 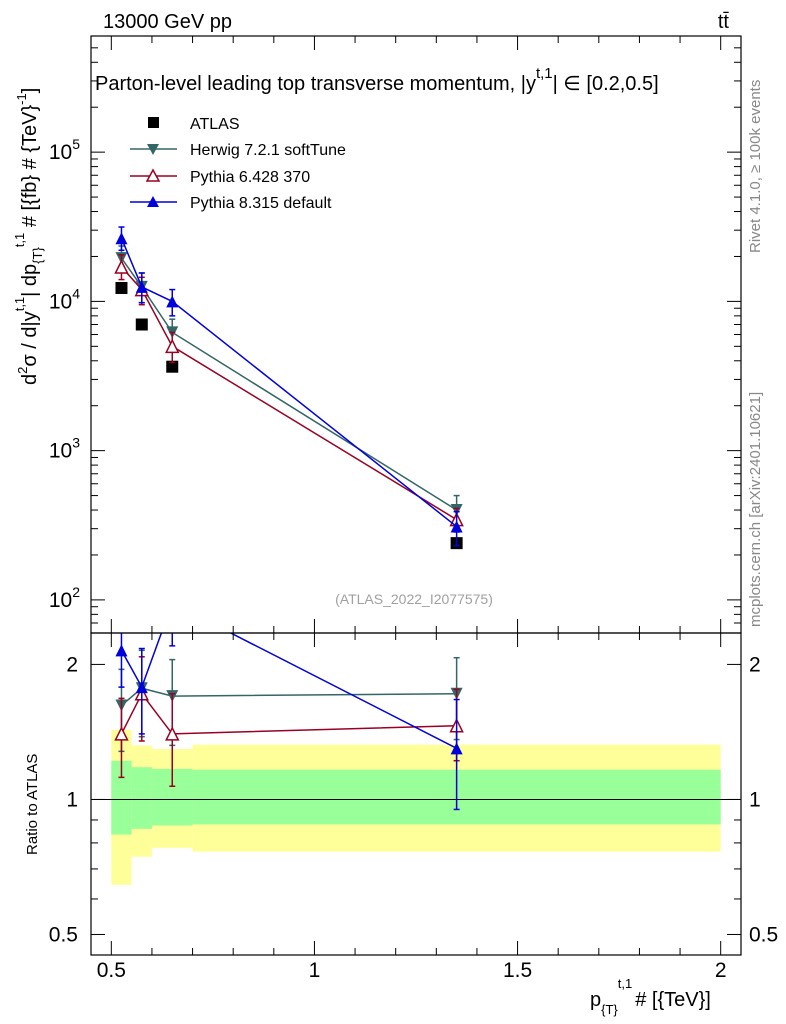 I want to click on pythia-6-428-370-line, so click(x=289, y=393).